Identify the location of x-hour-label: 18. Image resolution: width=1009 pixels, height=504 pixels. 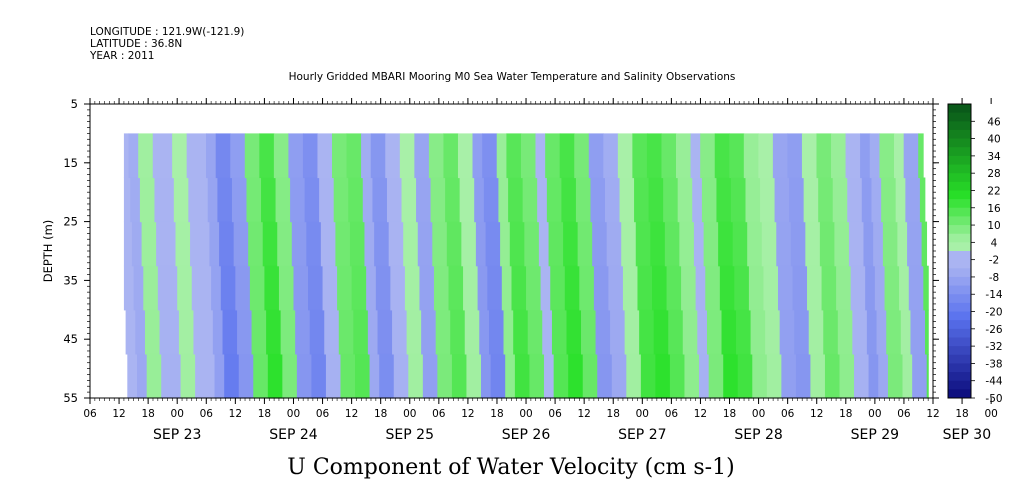
(961, 414).